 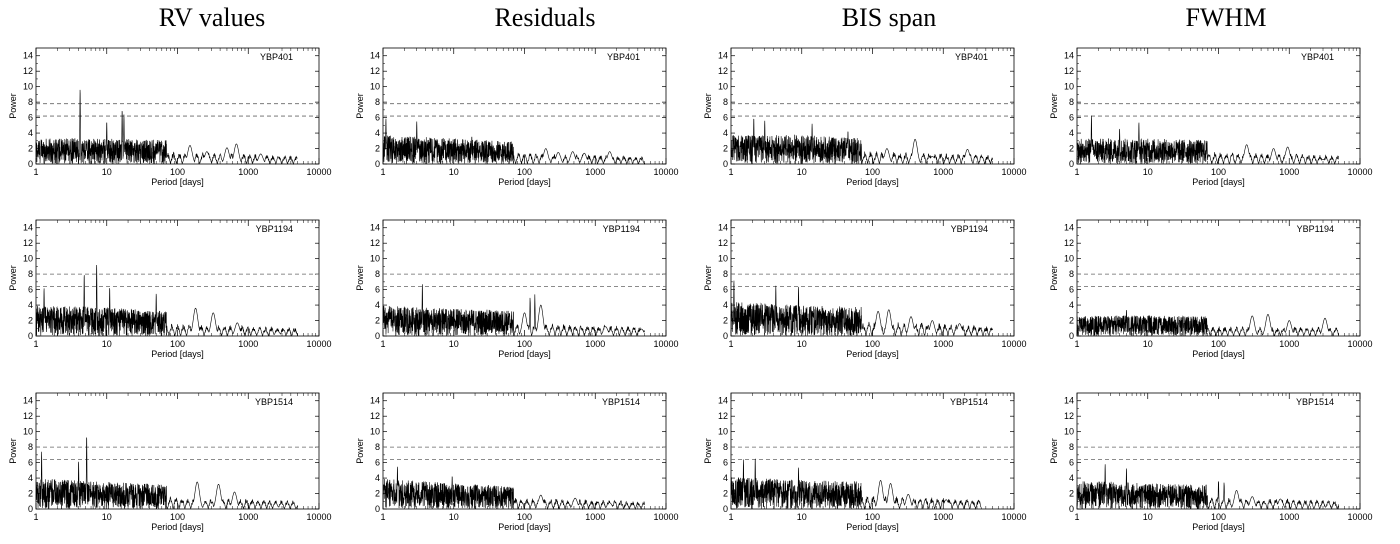 I want to click on column-title: FWHM, so click(x=1226, y=17).